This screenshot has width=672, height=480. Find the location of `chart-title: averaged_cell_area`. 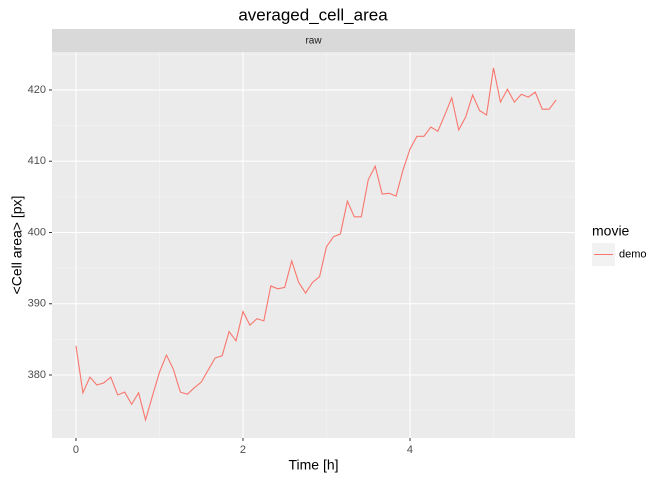

chart-title: averaged_cell_area is located at coordinates (313, 14).